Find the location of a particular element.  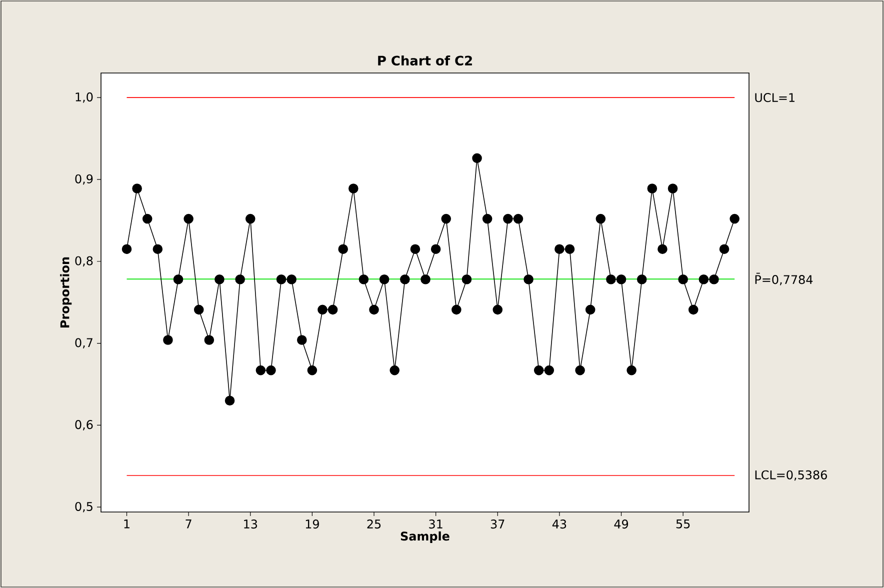

x-tick-label: 49 is located at coordinates (621, 524).